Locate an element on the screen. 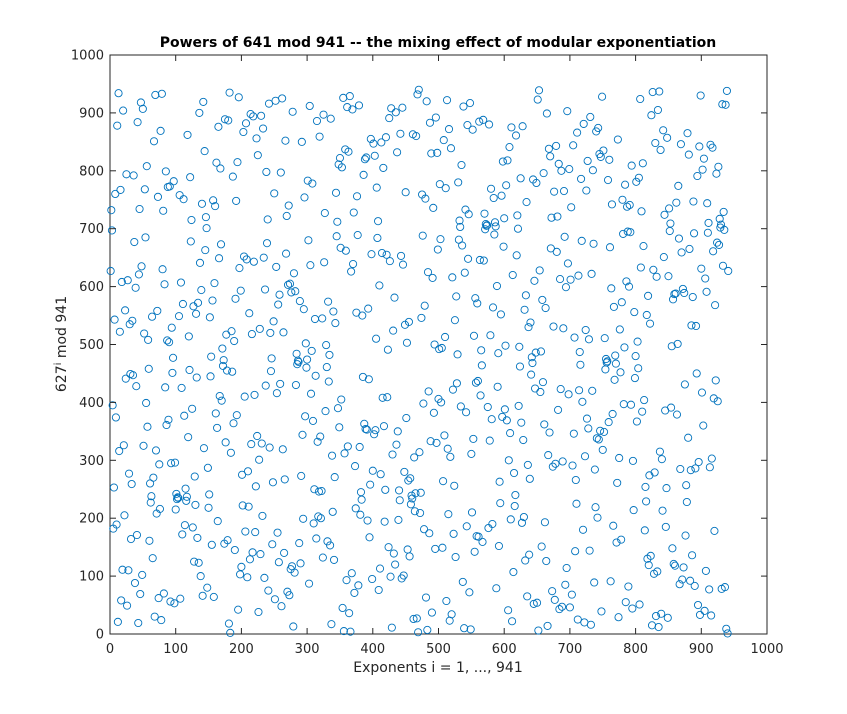  y-tick-label: 700 is located at coordinates (91, 229).